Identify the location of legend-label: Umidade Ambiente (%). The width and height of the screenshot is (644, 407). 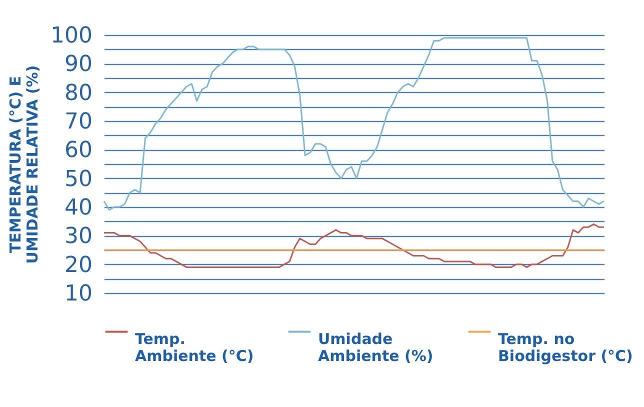
(376, 347).